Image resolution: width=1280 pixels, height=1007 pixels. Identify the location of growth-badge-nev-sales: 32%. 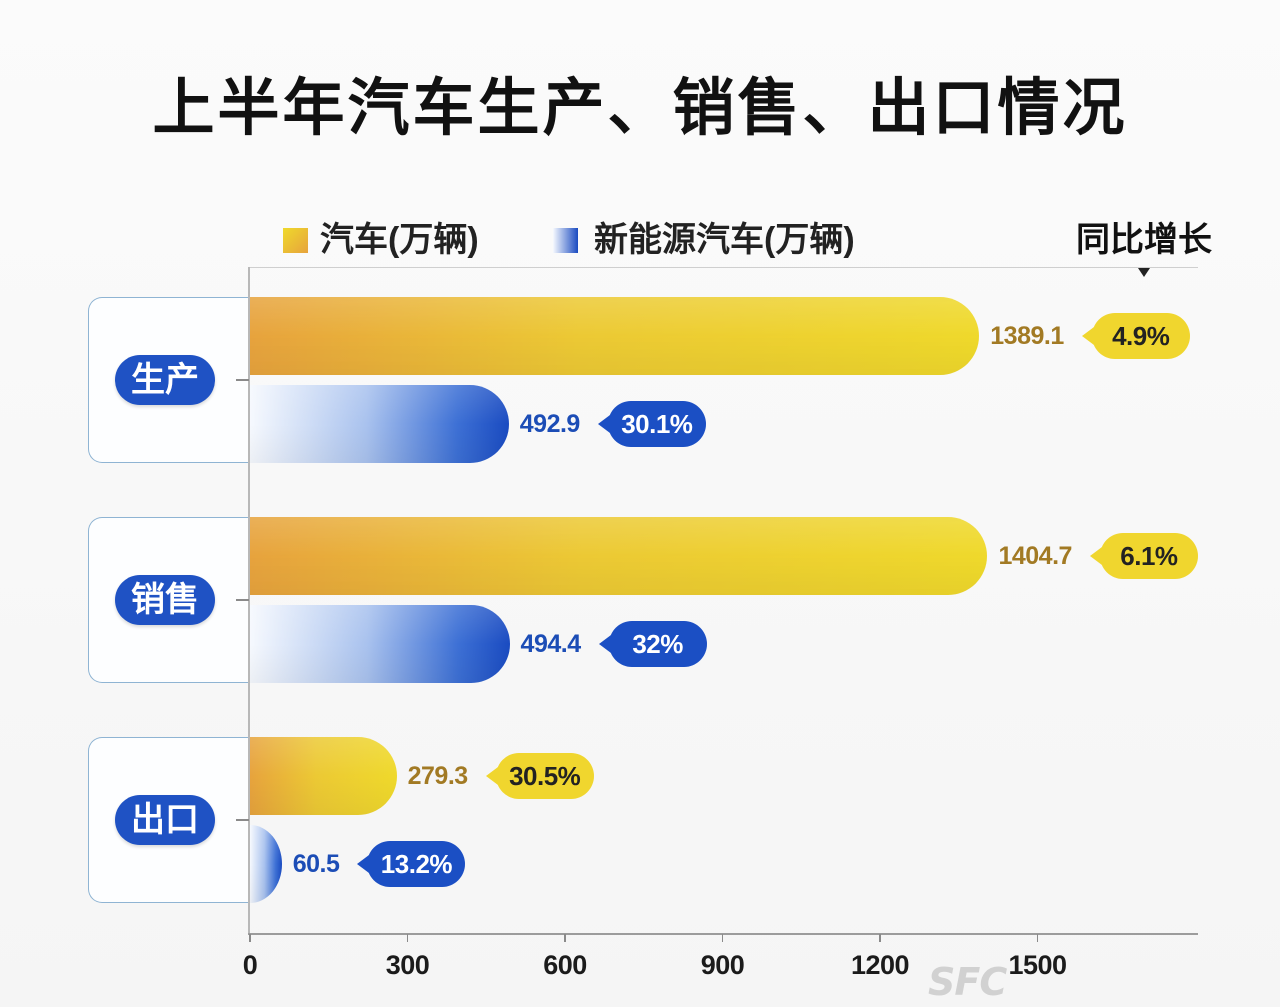
(652, 644).